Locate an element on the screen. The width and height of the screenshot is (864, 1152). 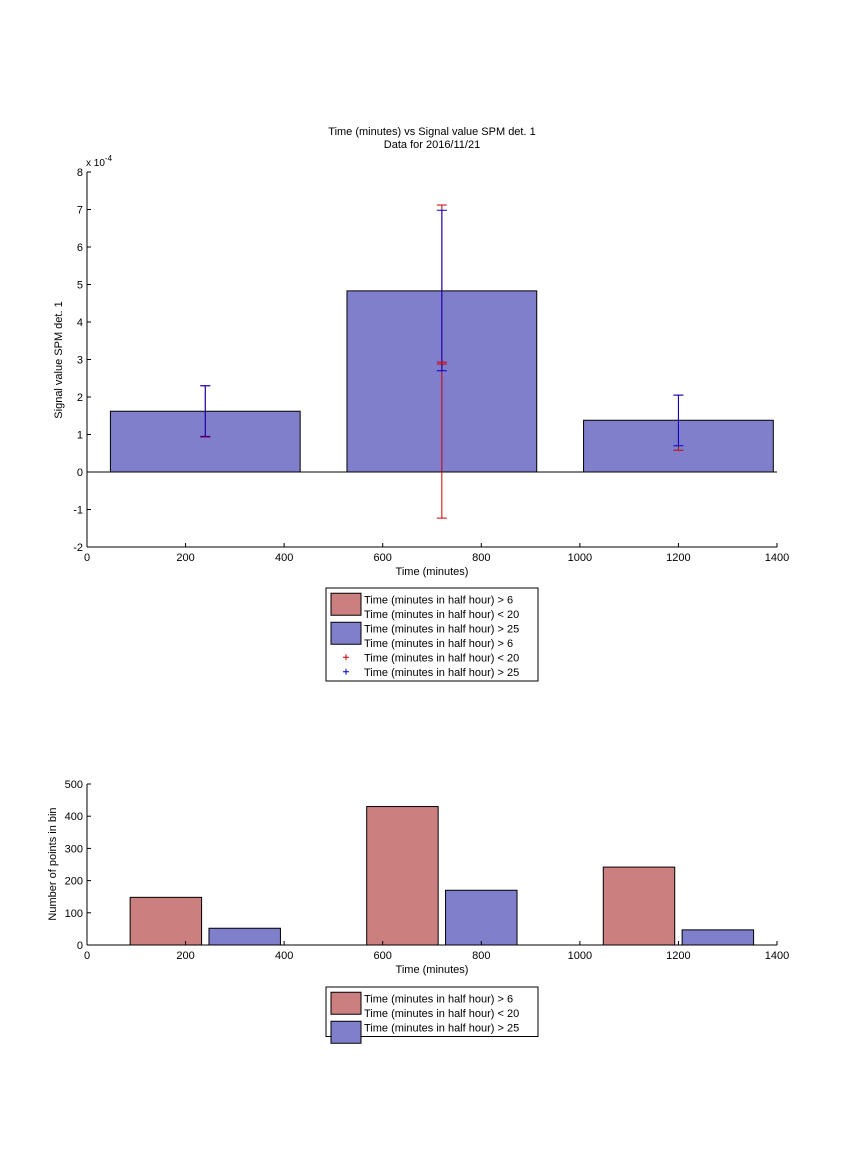
y-tick-label: -2 is located at coordinates (78, 548).